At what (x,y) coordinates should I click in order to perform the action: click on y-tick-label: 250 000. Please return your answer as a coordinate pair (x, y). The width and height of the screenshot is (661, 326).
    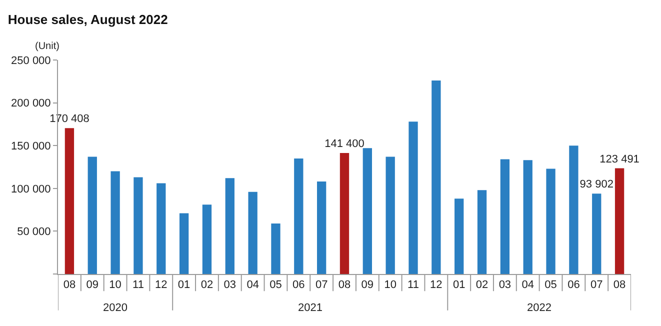
    Looking at the image, I should click on (31, 60).